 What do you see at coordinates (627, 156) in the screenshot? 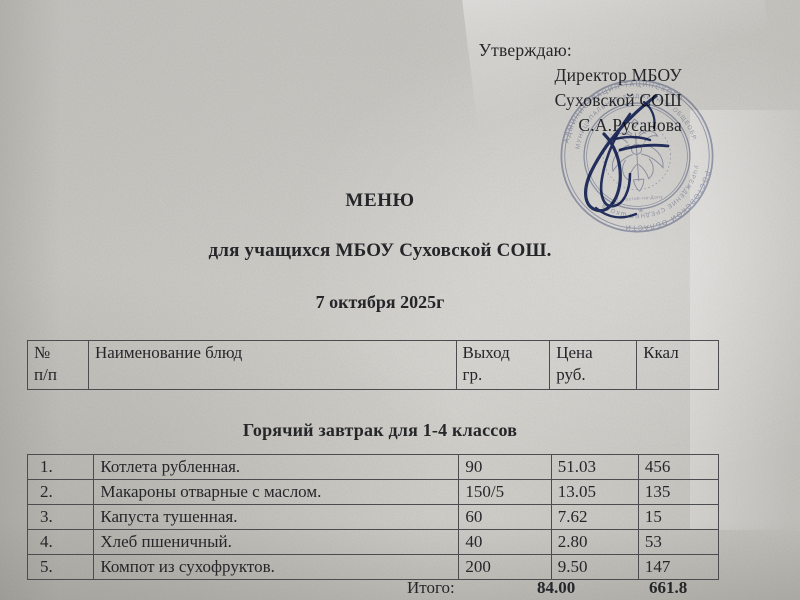
I see `handwritten-signature-icon` at bounding box center [627, 156].